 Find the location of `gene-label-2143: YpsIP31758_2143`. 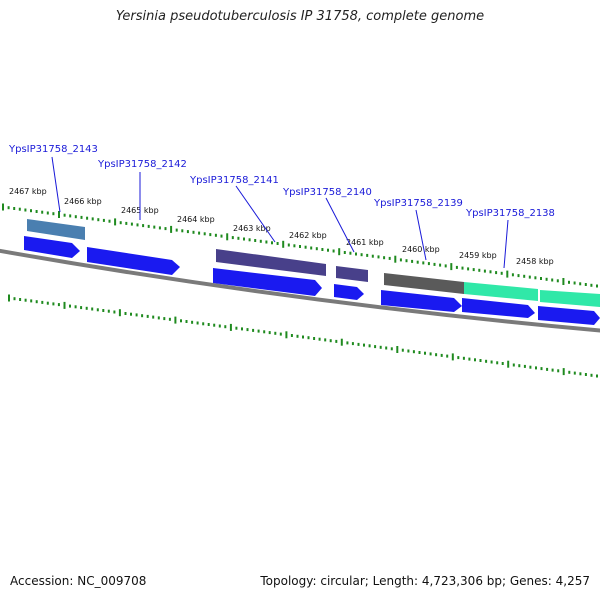

gene-label-2143: YpsIP31758_2143 is located at coordinates (53, 149).